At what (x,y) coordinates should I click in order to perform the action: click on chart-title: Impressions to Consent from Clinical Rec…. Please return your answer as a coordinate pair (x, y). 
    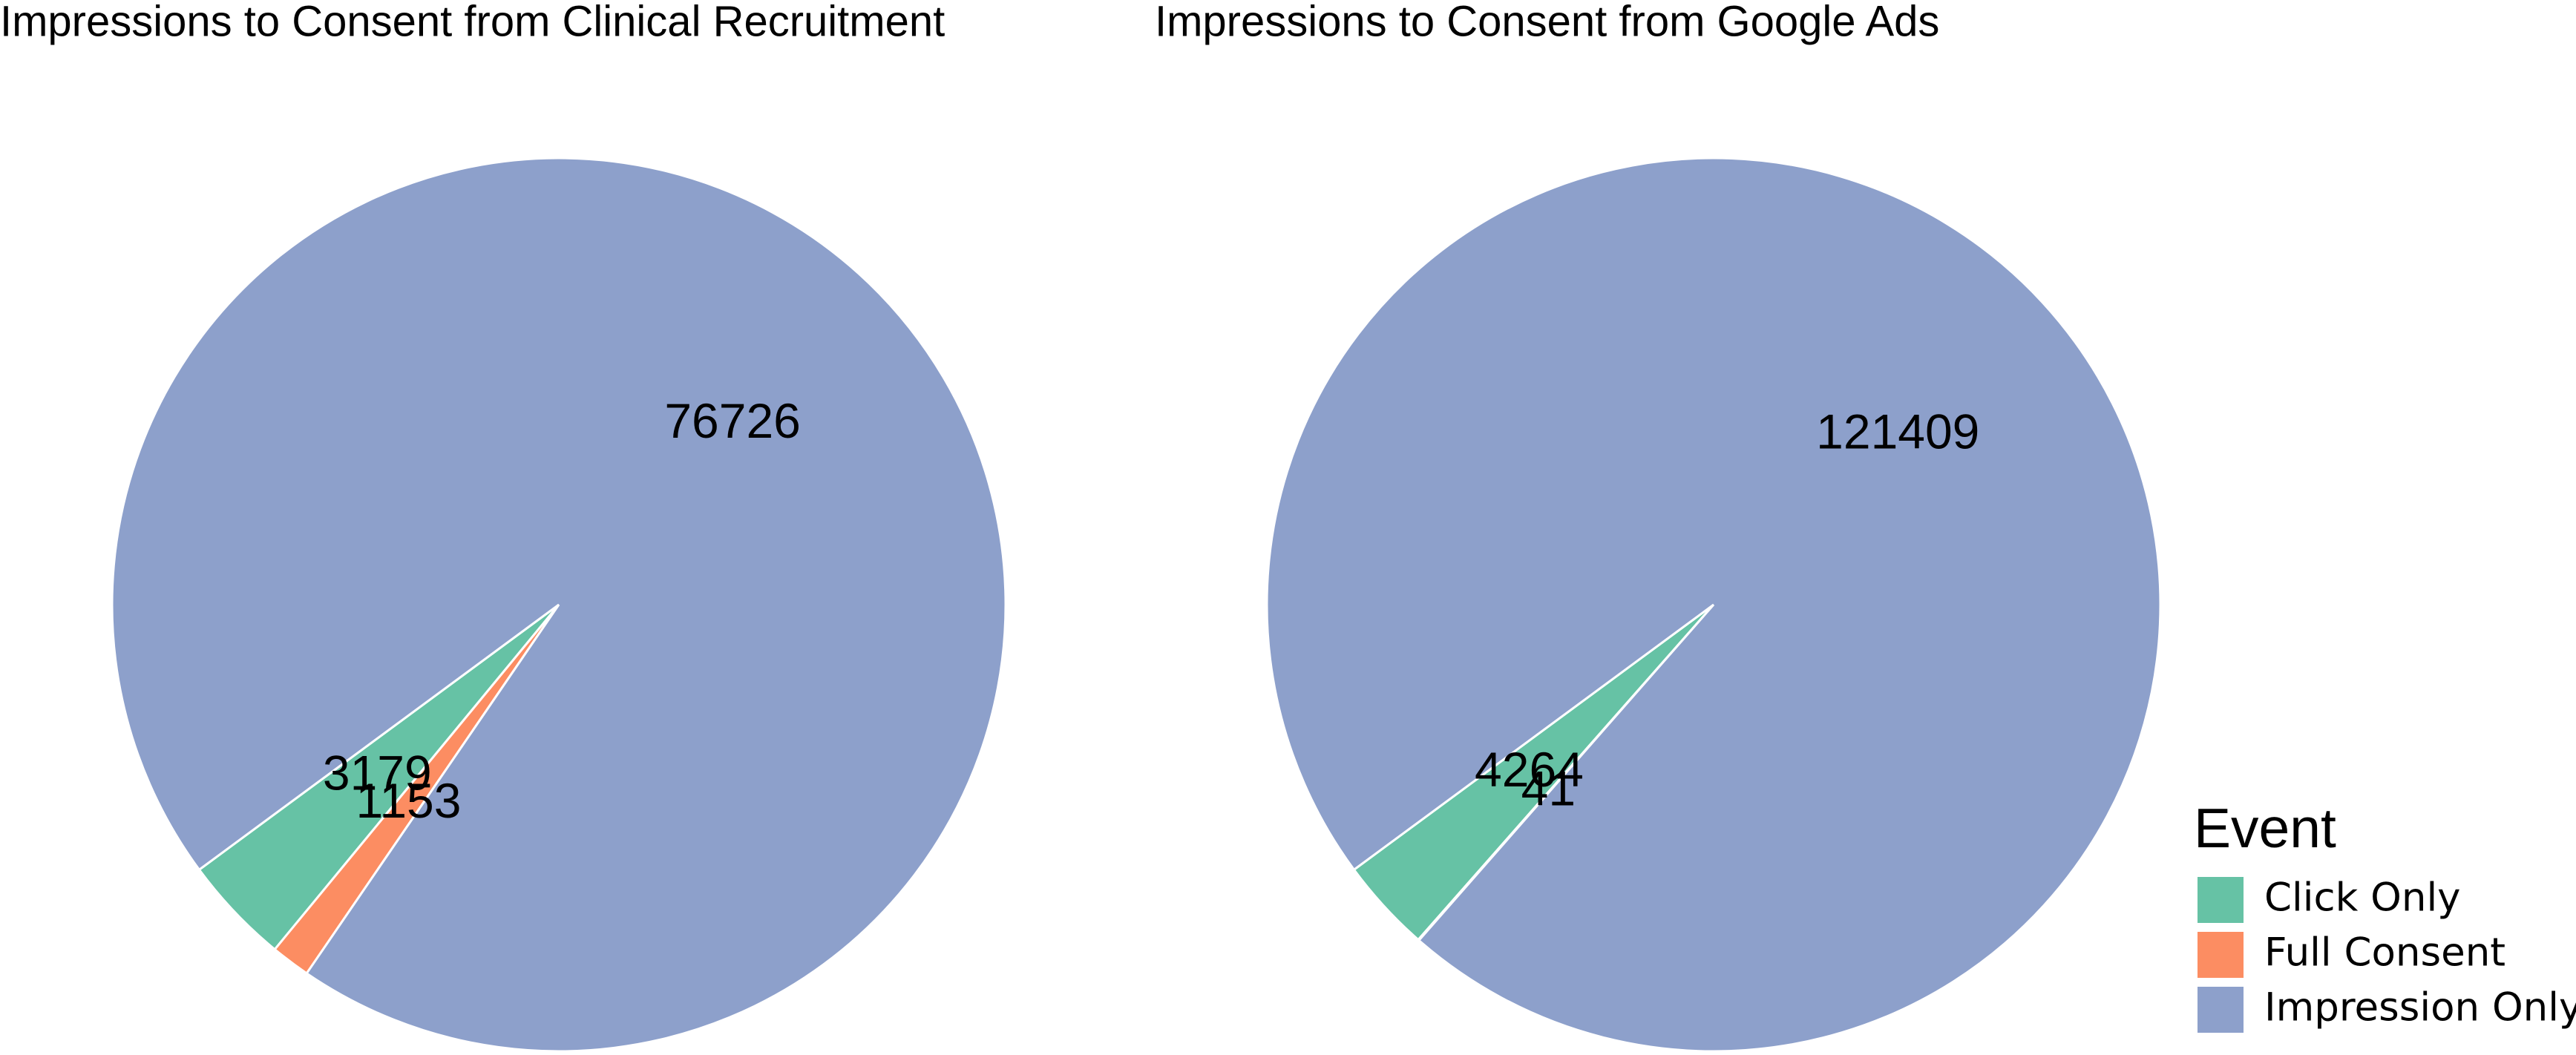
    Looking at the image, I should click on (473, 22).